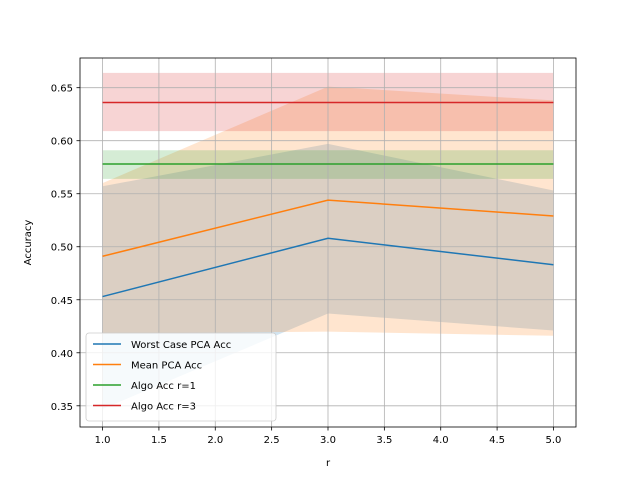  What do you see at coordinates (215, 440) in the screenshot?
I see `x-tick-label: 2.0` at bounding box center [215, 440].